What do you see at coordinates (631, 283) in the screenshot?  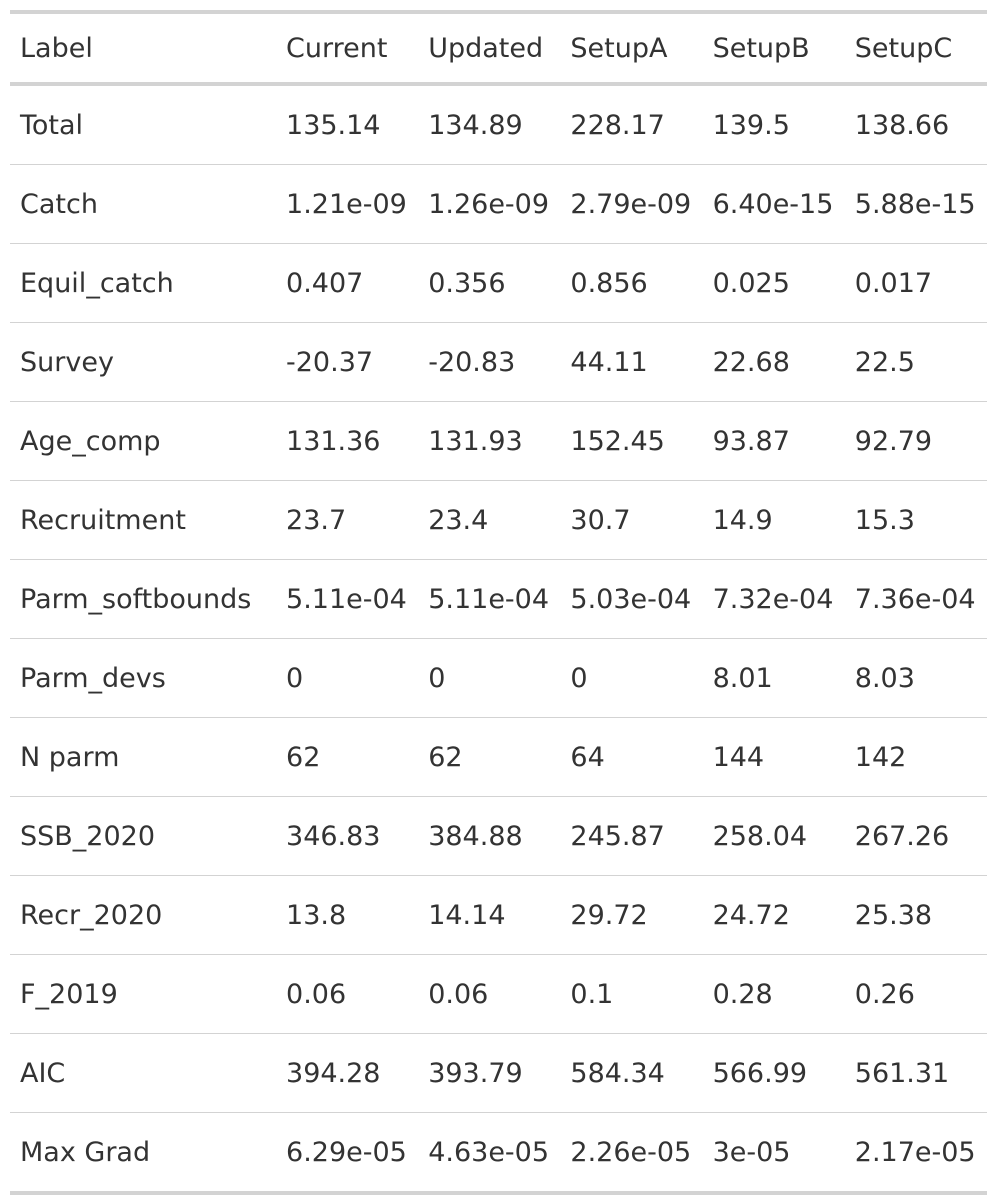 I see `cell-setupa: 0.856` at bounding box center [631, 283].